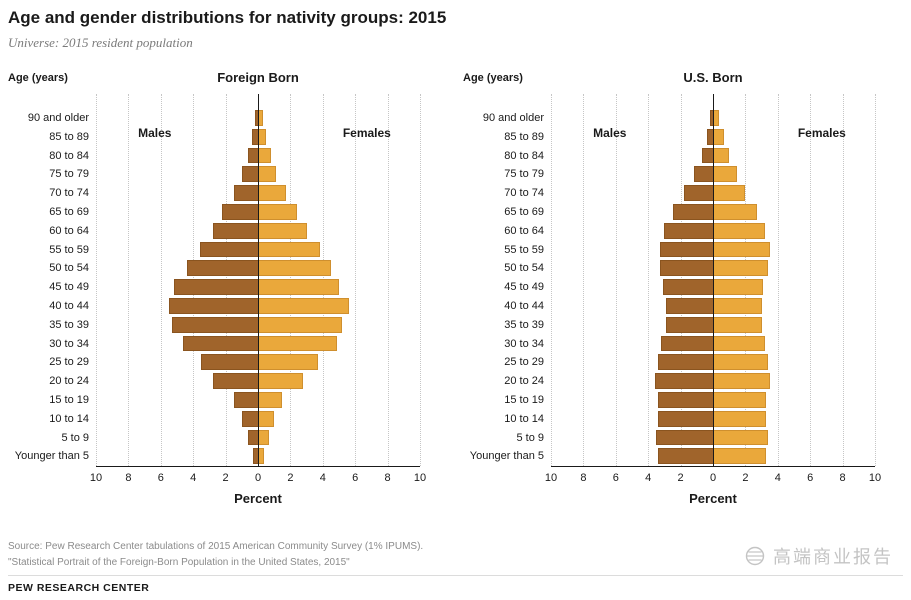 Image resolution: width=911 pixels, height=600 pixels. What do you see at coordinates (58, 118) in the screenshot?
I see `age-group-label: 90 and older` at bounding box center [58, 118].